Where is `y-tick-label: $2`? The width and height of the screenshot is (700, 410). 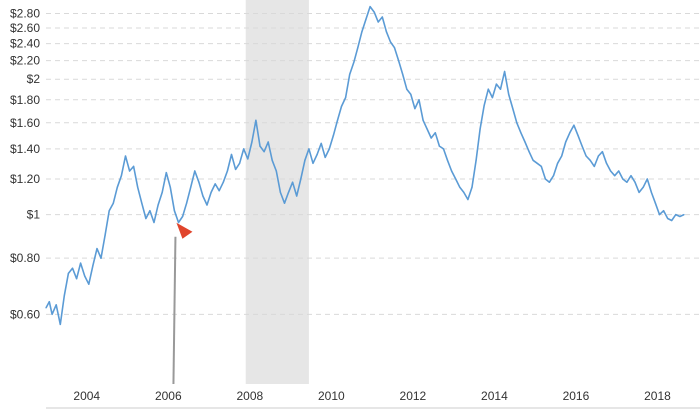
y-tick-label: $2 is located at coordinates (34, 79).